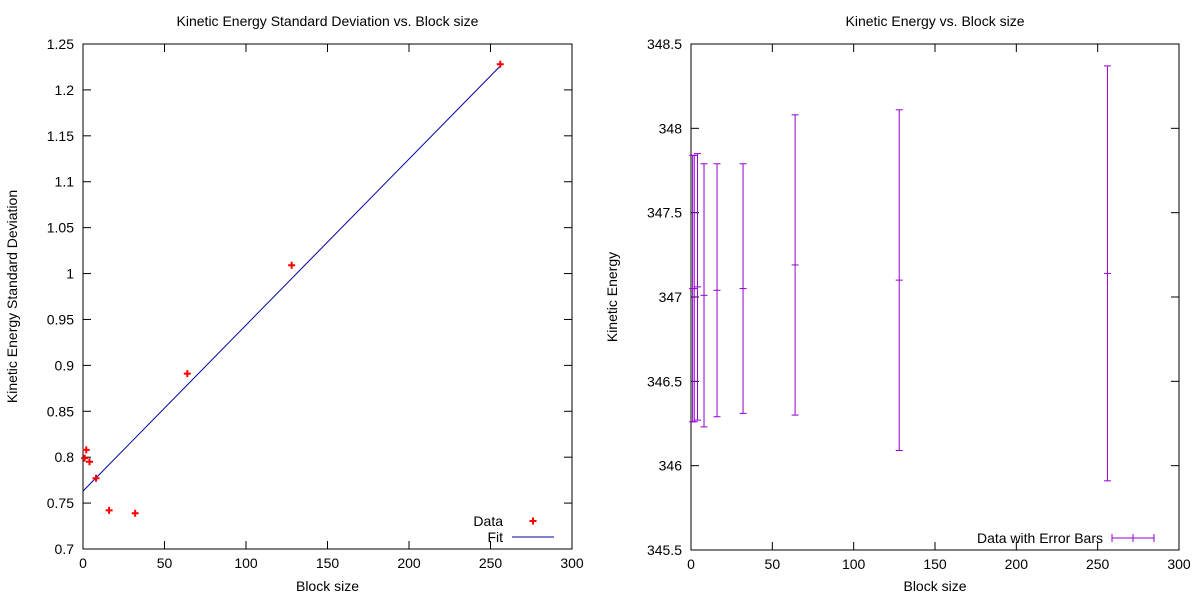  I want to click on y-tick-label: 0.85, so click(60, 411).